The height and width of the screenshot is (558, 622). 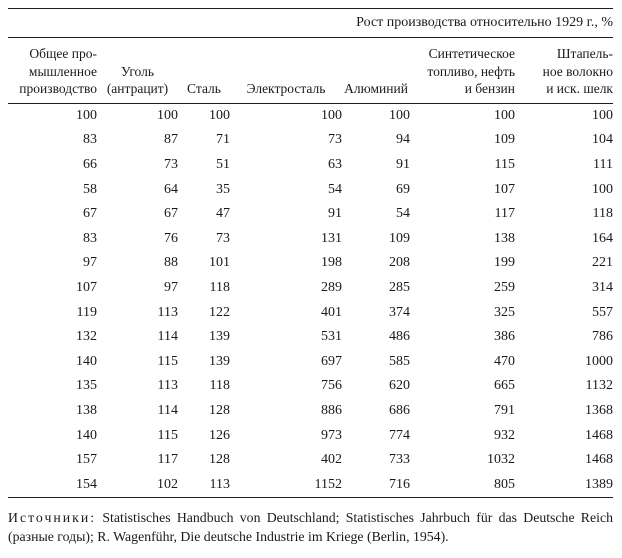 I want to click on table-cell: 64, so click(x=171, y=189).